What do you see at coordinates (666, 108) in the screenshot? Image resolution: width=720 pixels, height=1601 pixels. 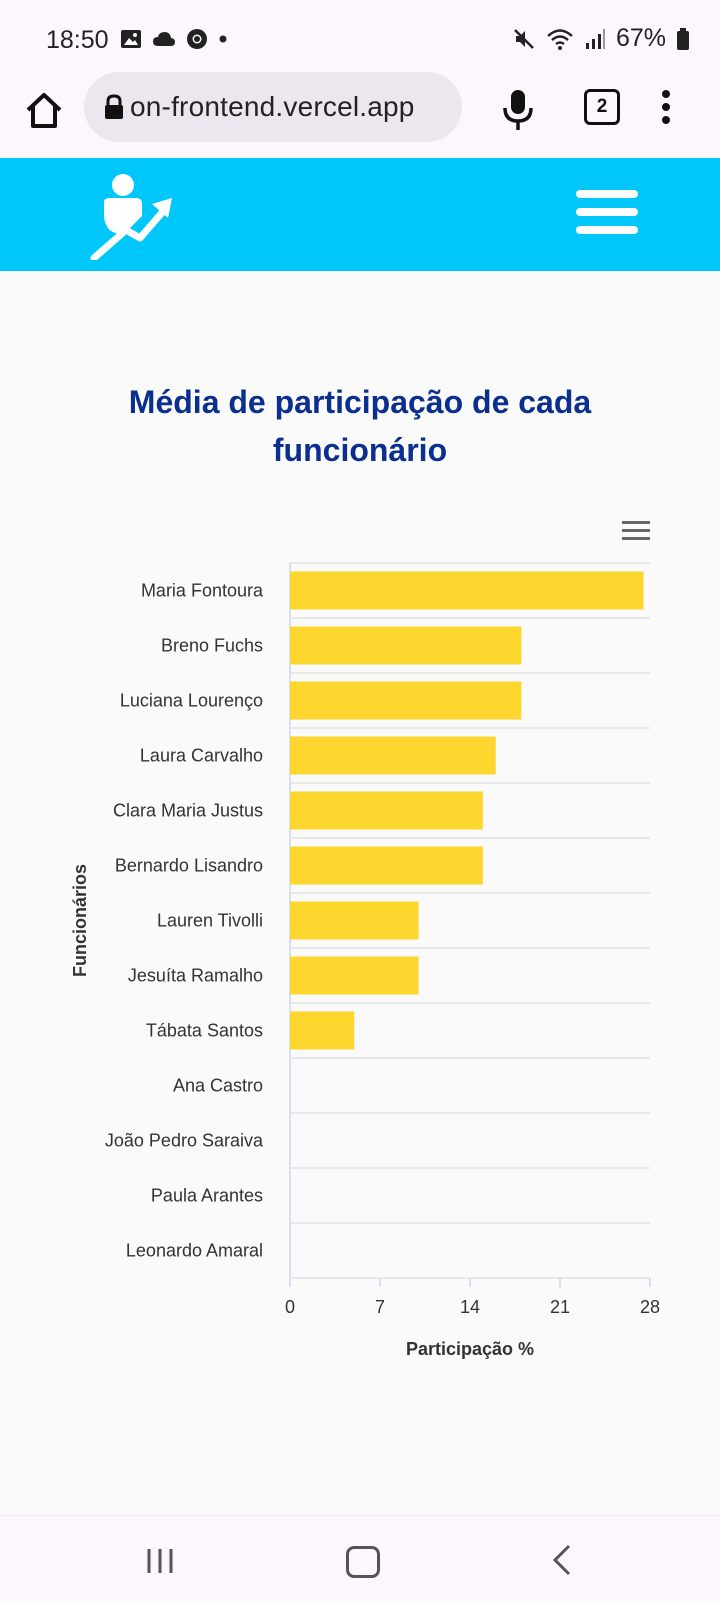 I see `more-options-icon` at bounding box center [666, 108].